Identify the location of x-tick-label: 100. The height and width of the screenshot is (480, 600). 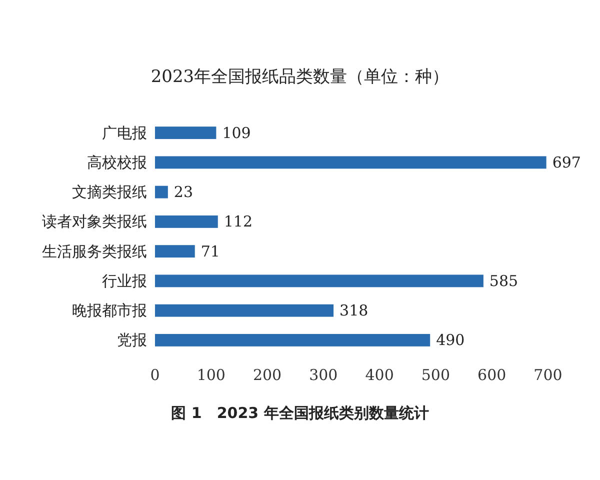
(211, 375).